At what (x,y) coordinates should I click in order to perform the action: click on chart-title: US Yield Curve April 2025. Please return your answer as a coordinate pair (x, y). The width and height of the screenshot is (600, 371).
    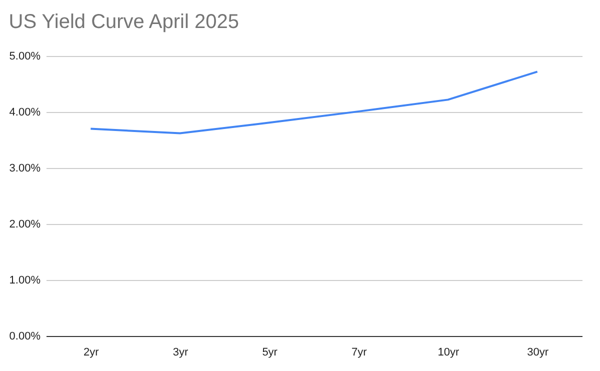
    Looking at the image, I should click on (123, 22).